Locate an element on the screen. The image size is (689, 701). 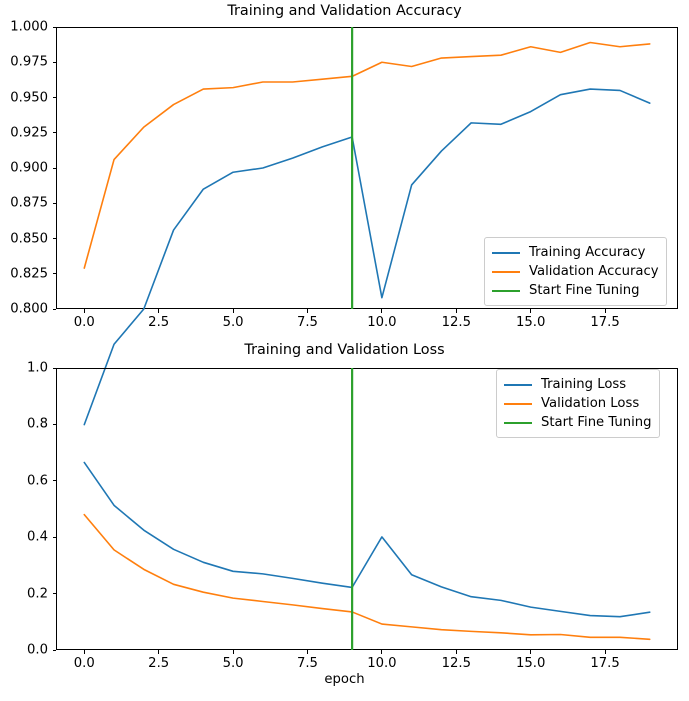
legend-item-validation-loss: Validation Loss is located at coordinates (578, 403).